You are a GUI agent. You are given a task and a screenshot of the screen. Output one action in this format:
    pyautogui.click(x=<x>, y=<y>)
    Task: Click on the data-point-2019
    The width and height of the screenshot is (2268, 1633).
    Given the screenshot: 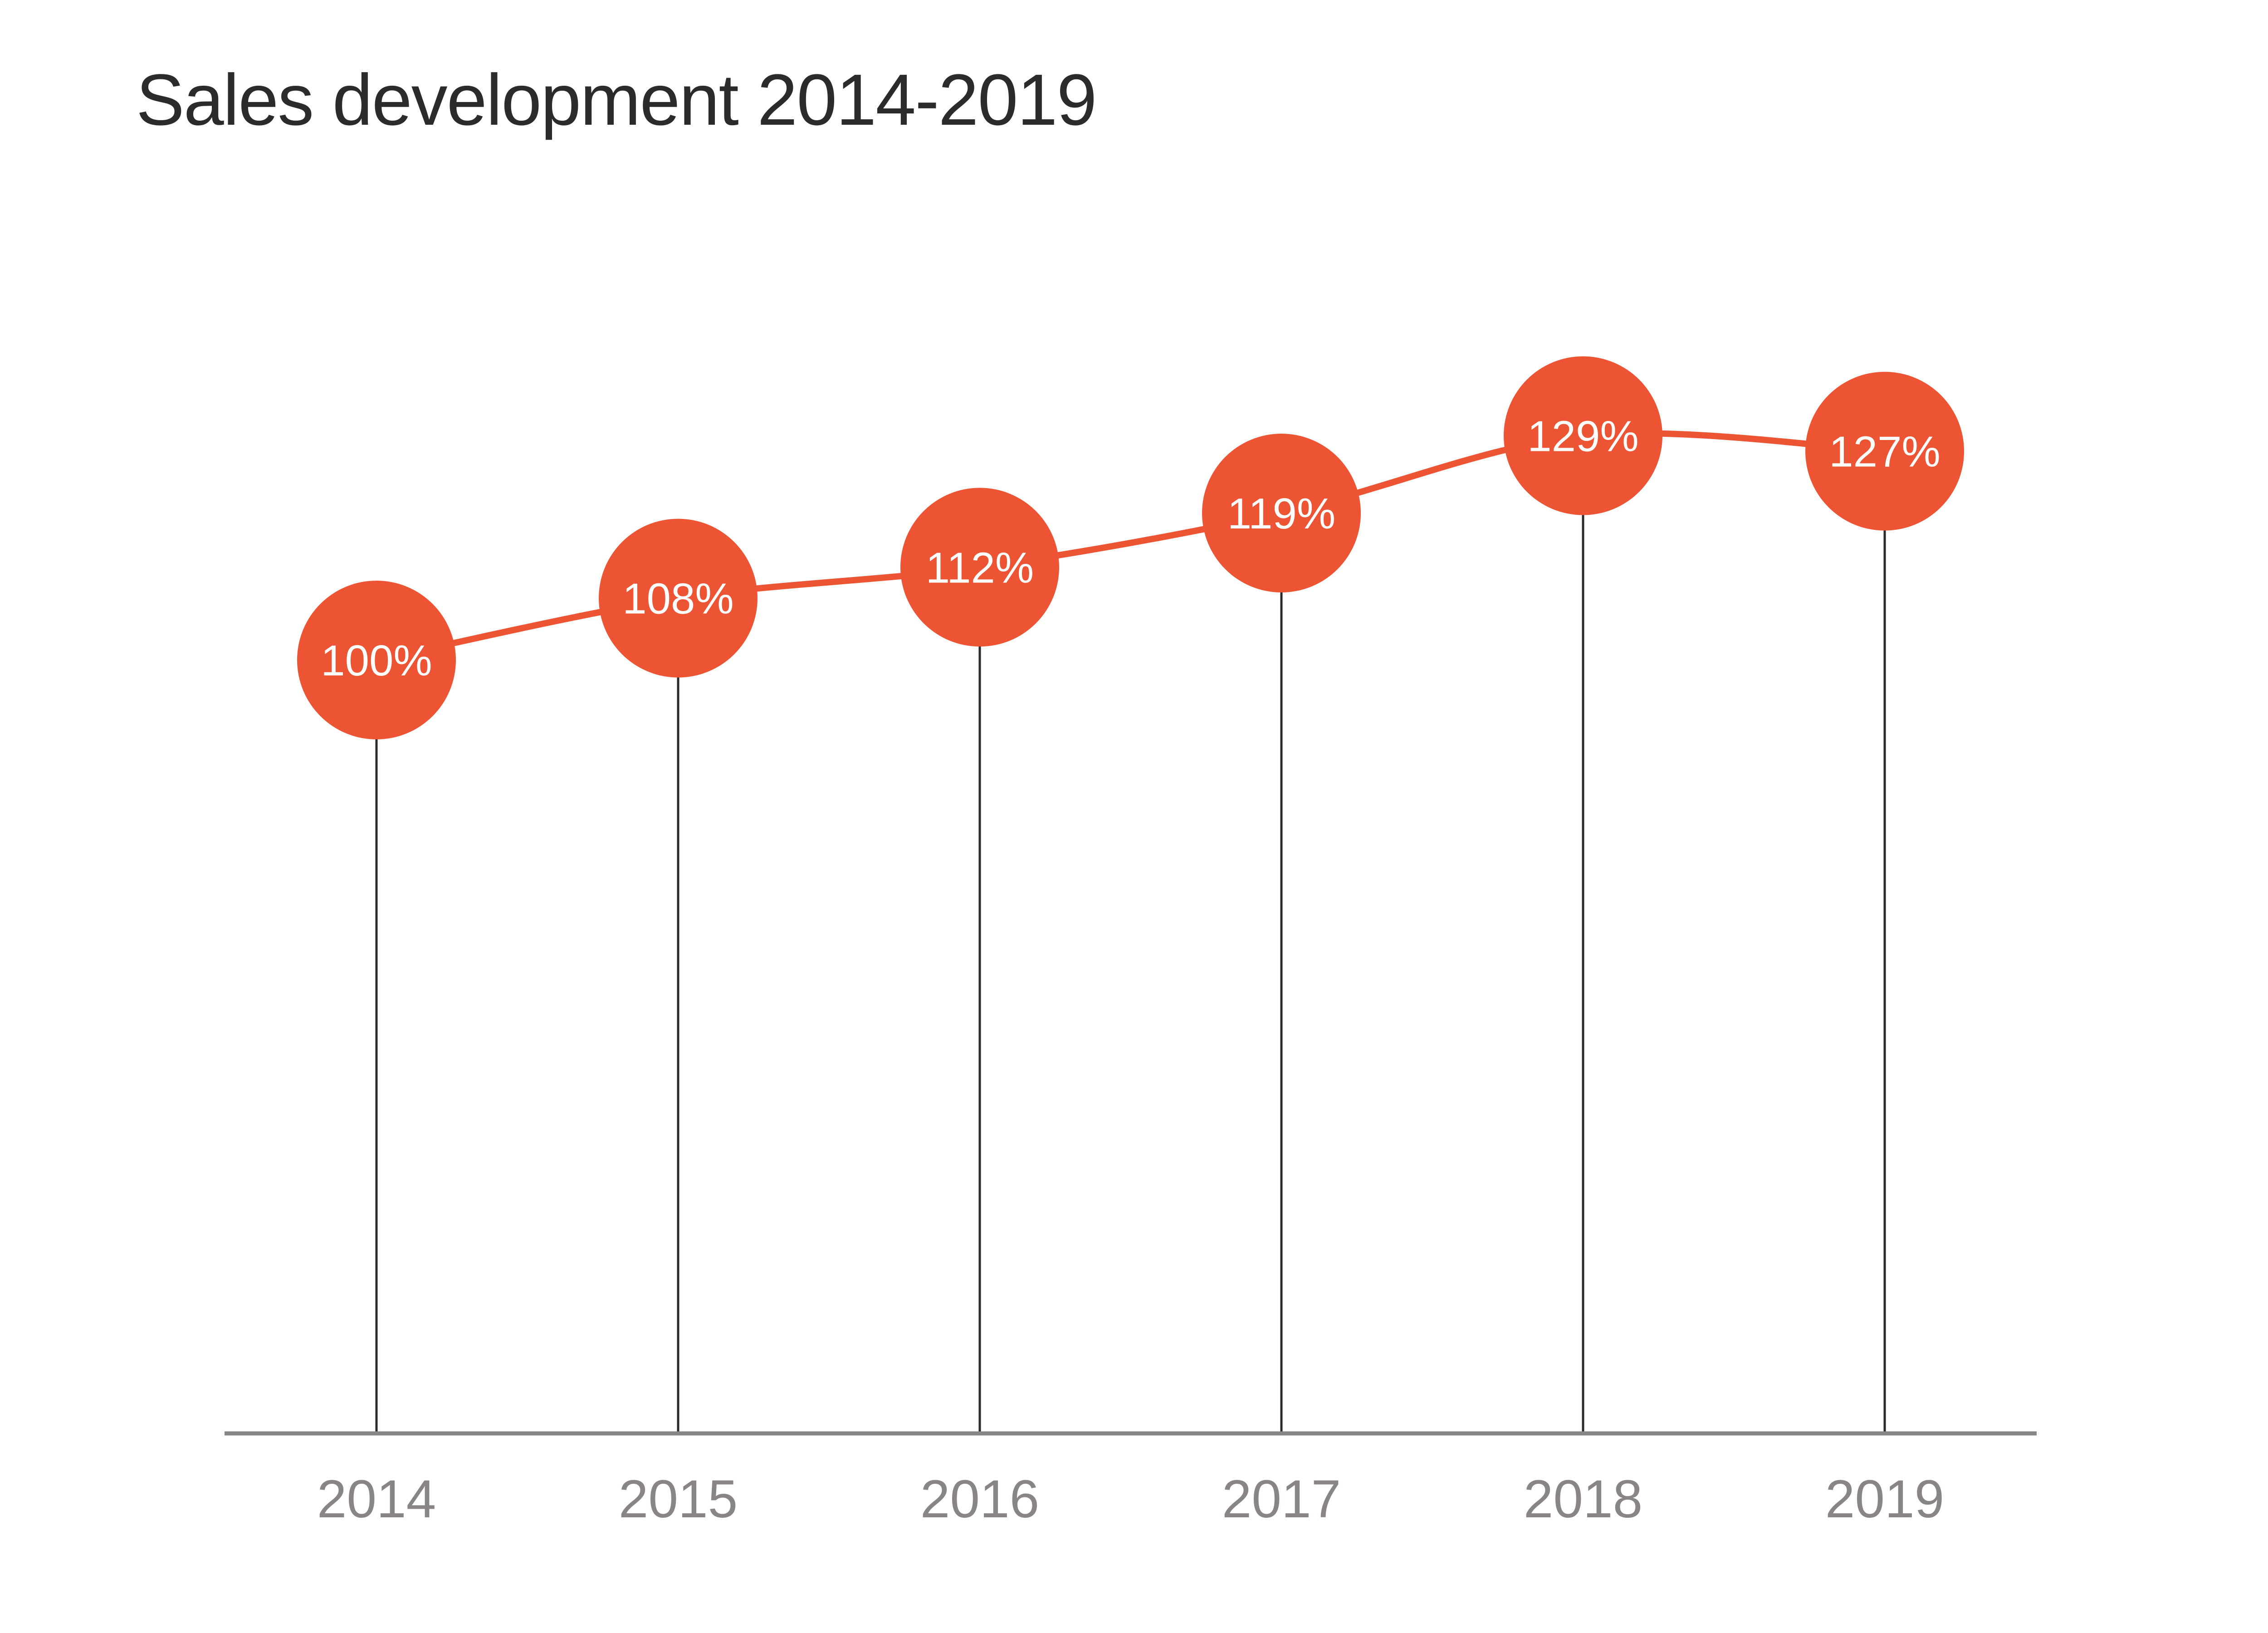 What is the action you would take?
    pyautogui.click(x=1885, y=451)
    